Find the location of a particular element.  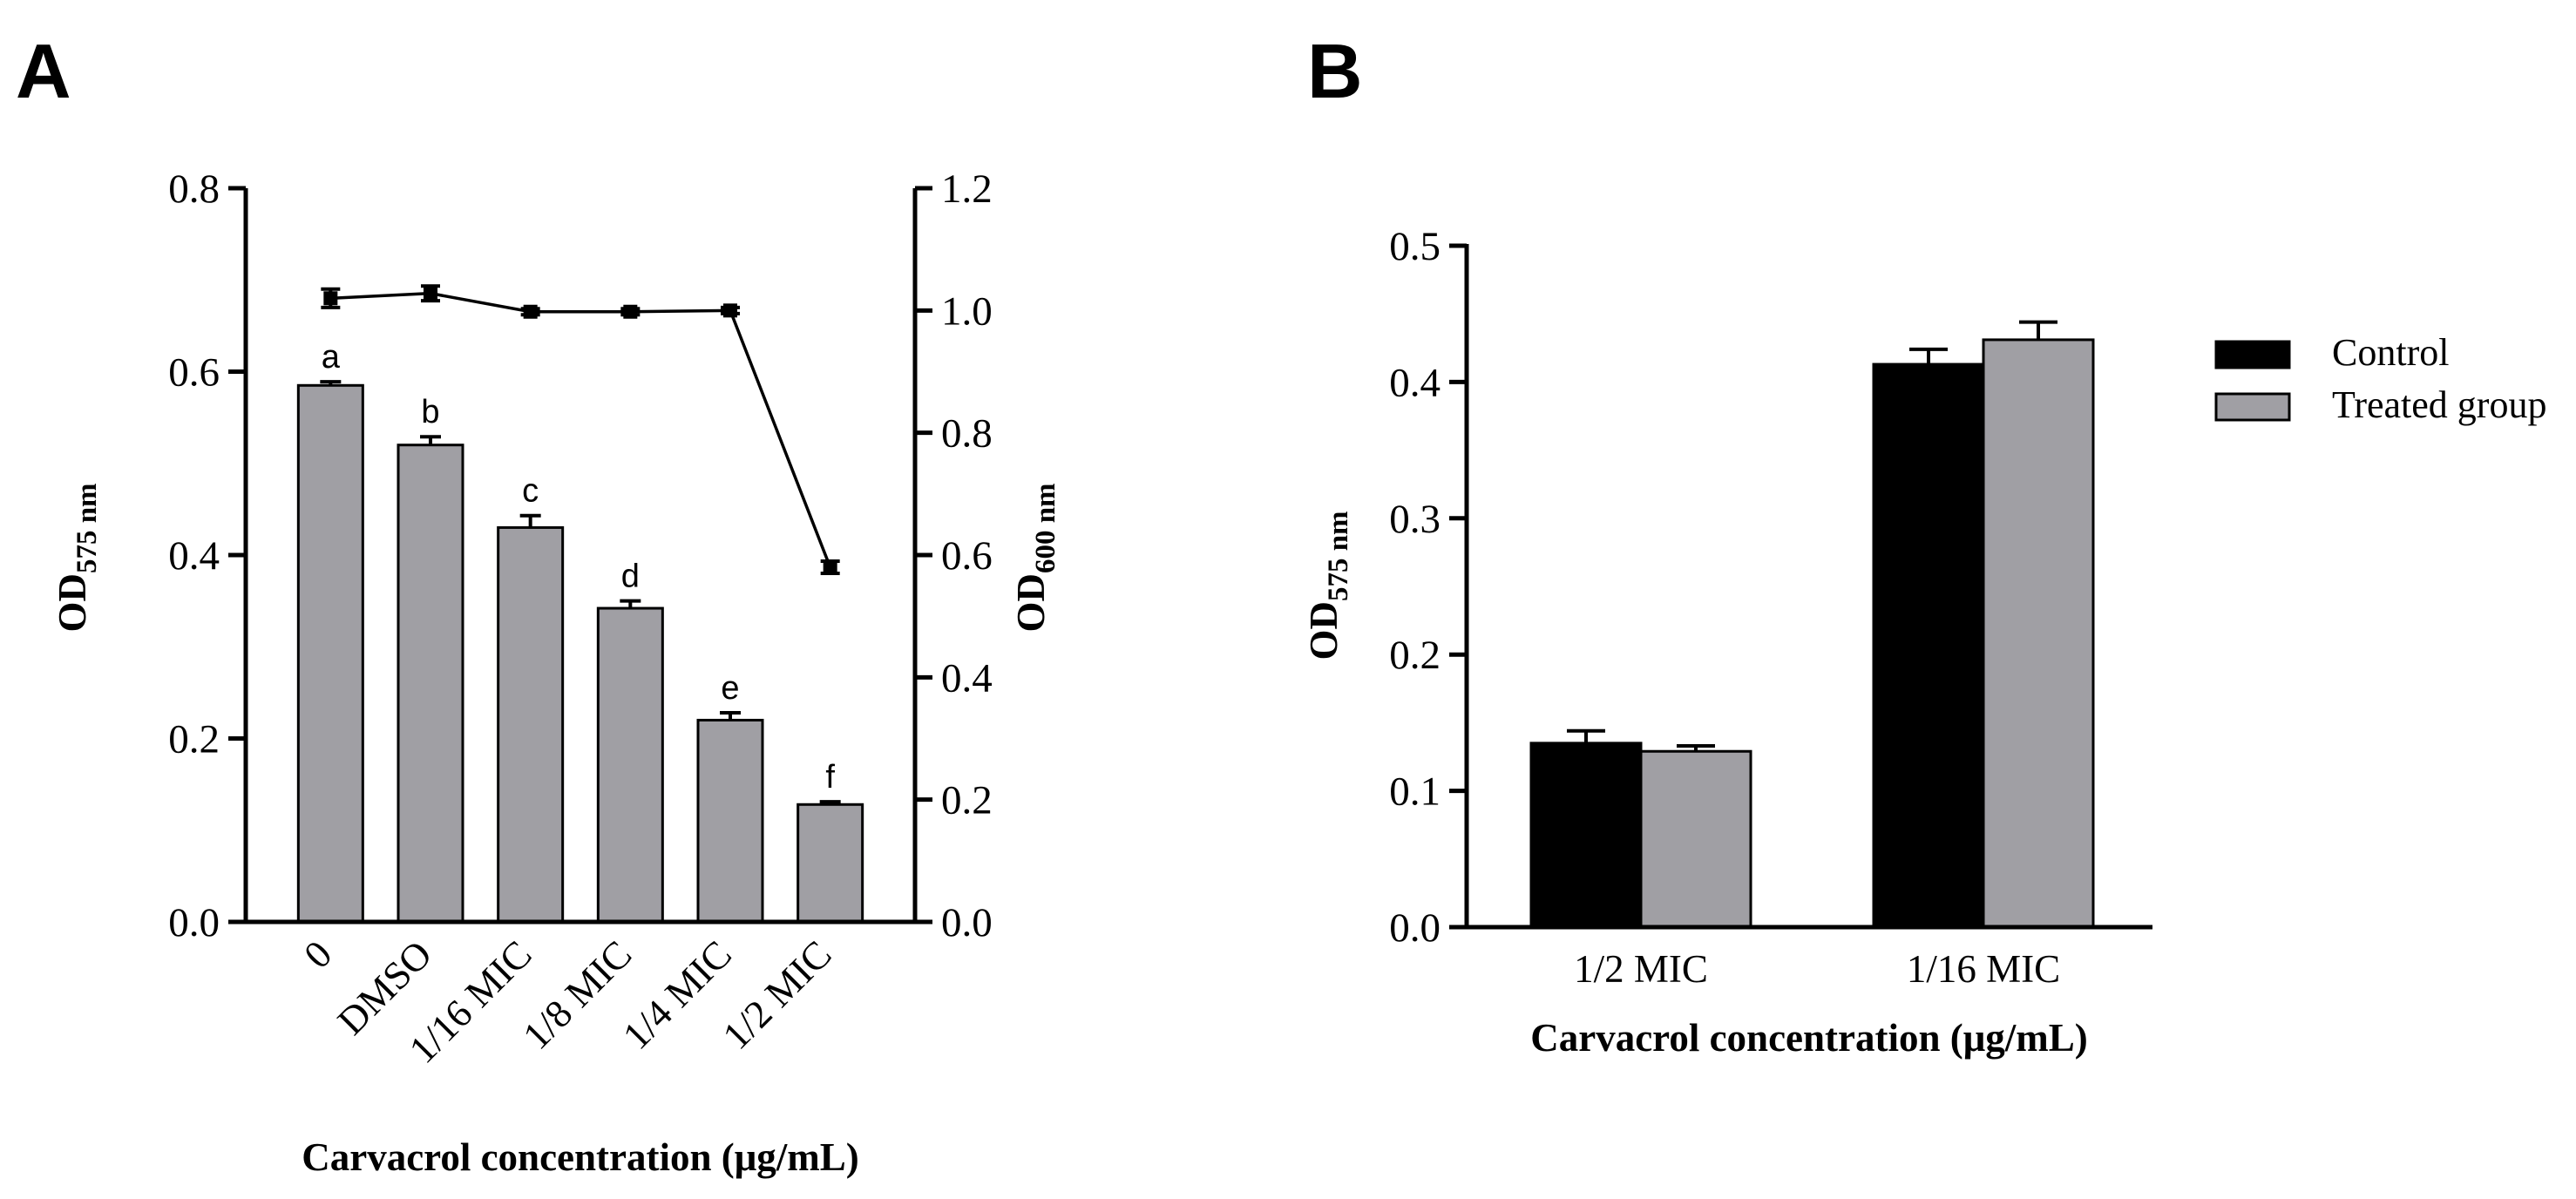

significance-letter: b is located at coordinates (430, 412).